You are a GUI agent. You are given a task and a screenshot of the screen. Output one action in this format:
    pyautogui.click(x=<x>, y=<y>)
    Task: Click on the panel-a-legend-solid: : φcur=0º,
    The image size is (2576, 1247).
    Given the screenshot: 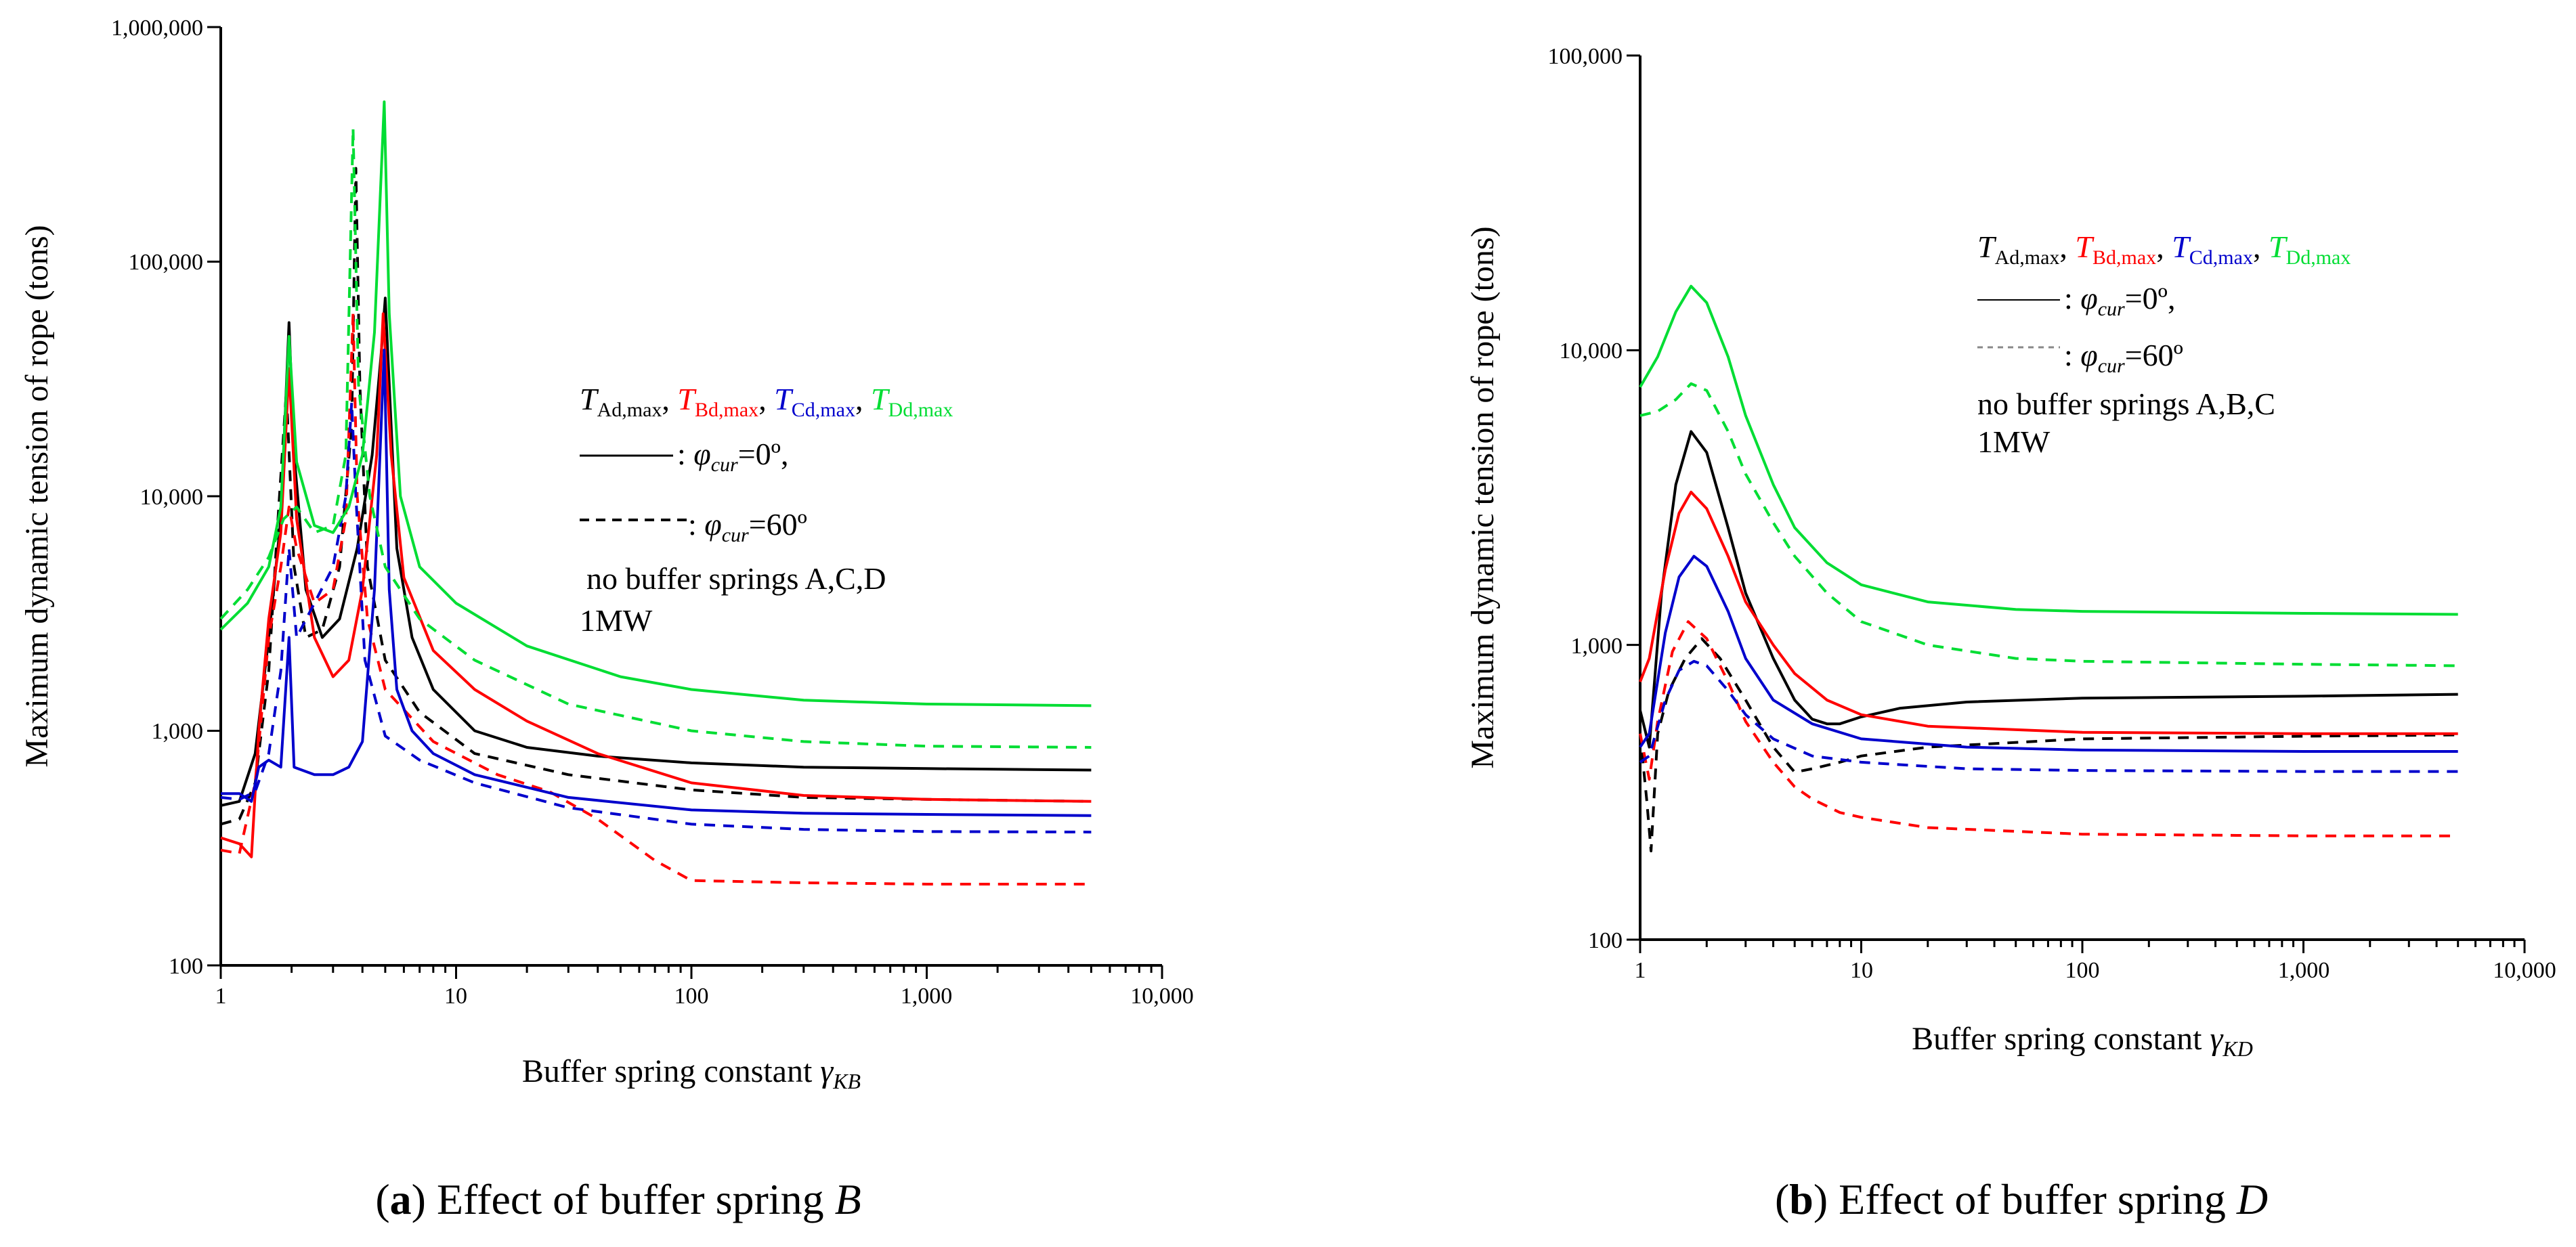 What is the action you would take?
    pyautogui.click(x=732, y=456)
    